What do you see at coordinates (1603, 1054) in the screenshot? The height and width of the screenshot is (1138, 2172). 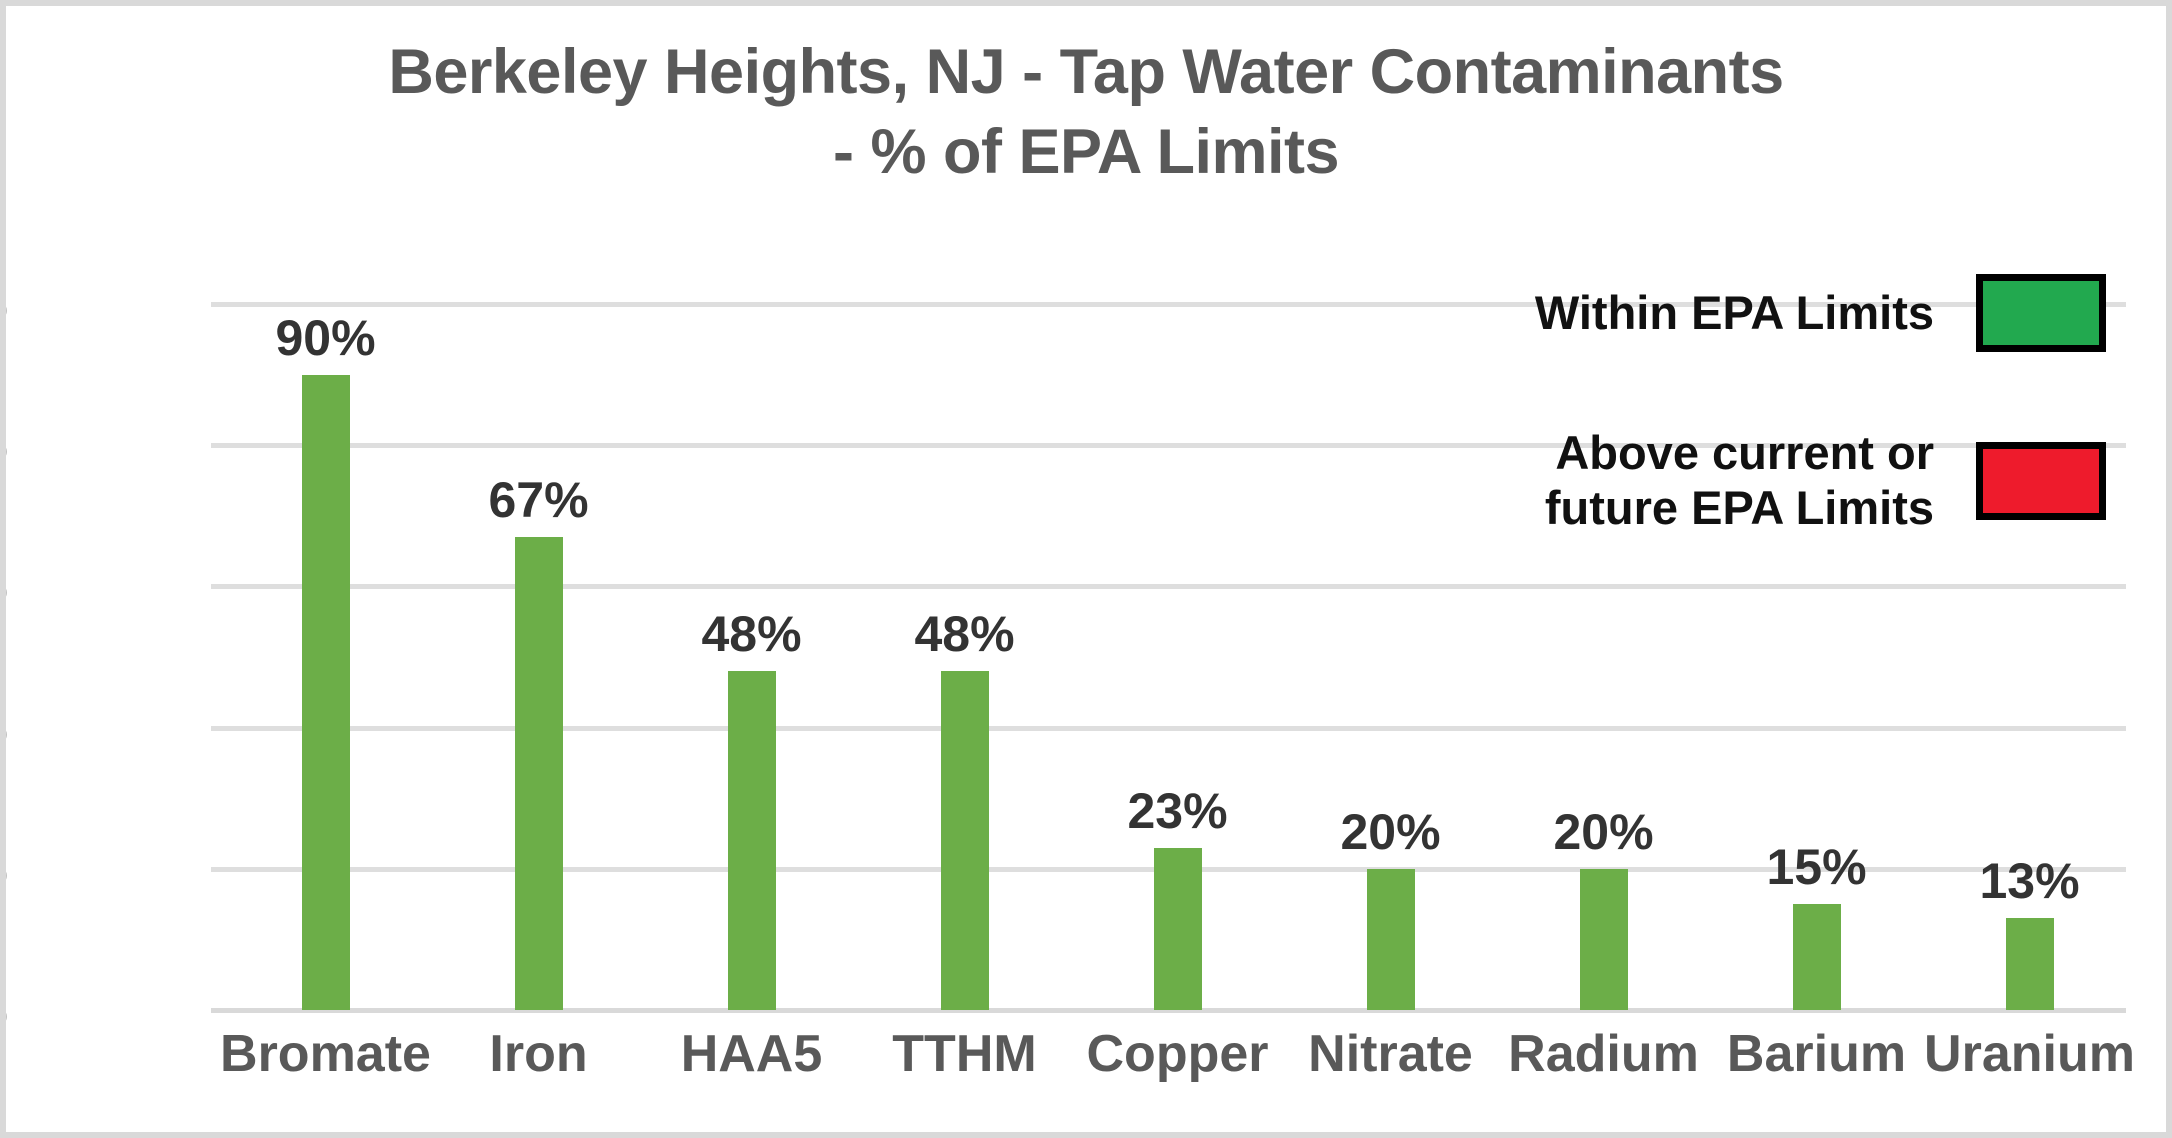 I see `x-axis-tick-label: Radium` at bounding box center [1603, 1054].